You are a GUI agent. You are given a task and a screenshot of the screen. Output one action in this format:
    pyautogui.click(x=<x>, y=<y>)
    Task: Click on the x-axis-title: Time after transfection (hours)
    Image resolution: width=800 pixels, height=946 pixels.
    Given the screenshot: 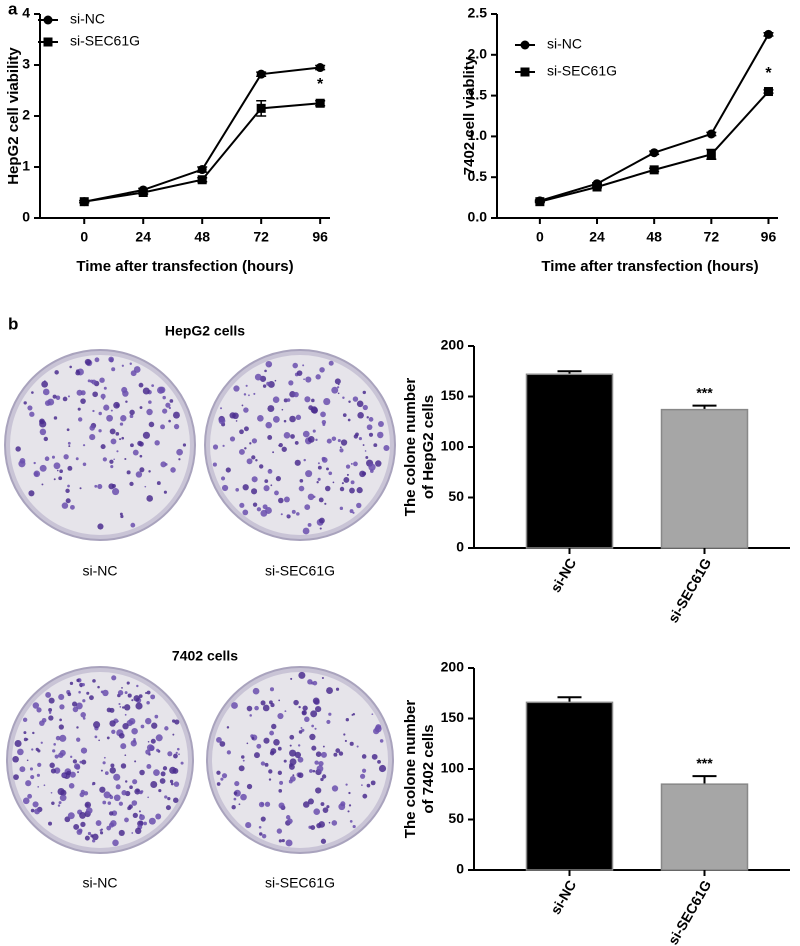 What is the action you would take?
    pyautogui.click(x=649, y=266)
    